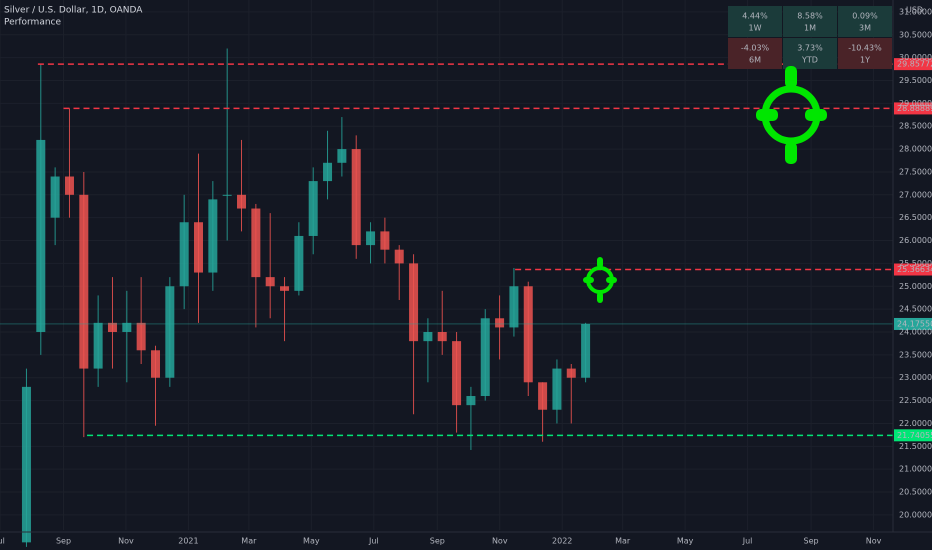 This screenshot has width=932, height=550. Describe the element at coordinates (915, 423) in the screenshot. I see `y-tick-label: 22.00000` at that location.